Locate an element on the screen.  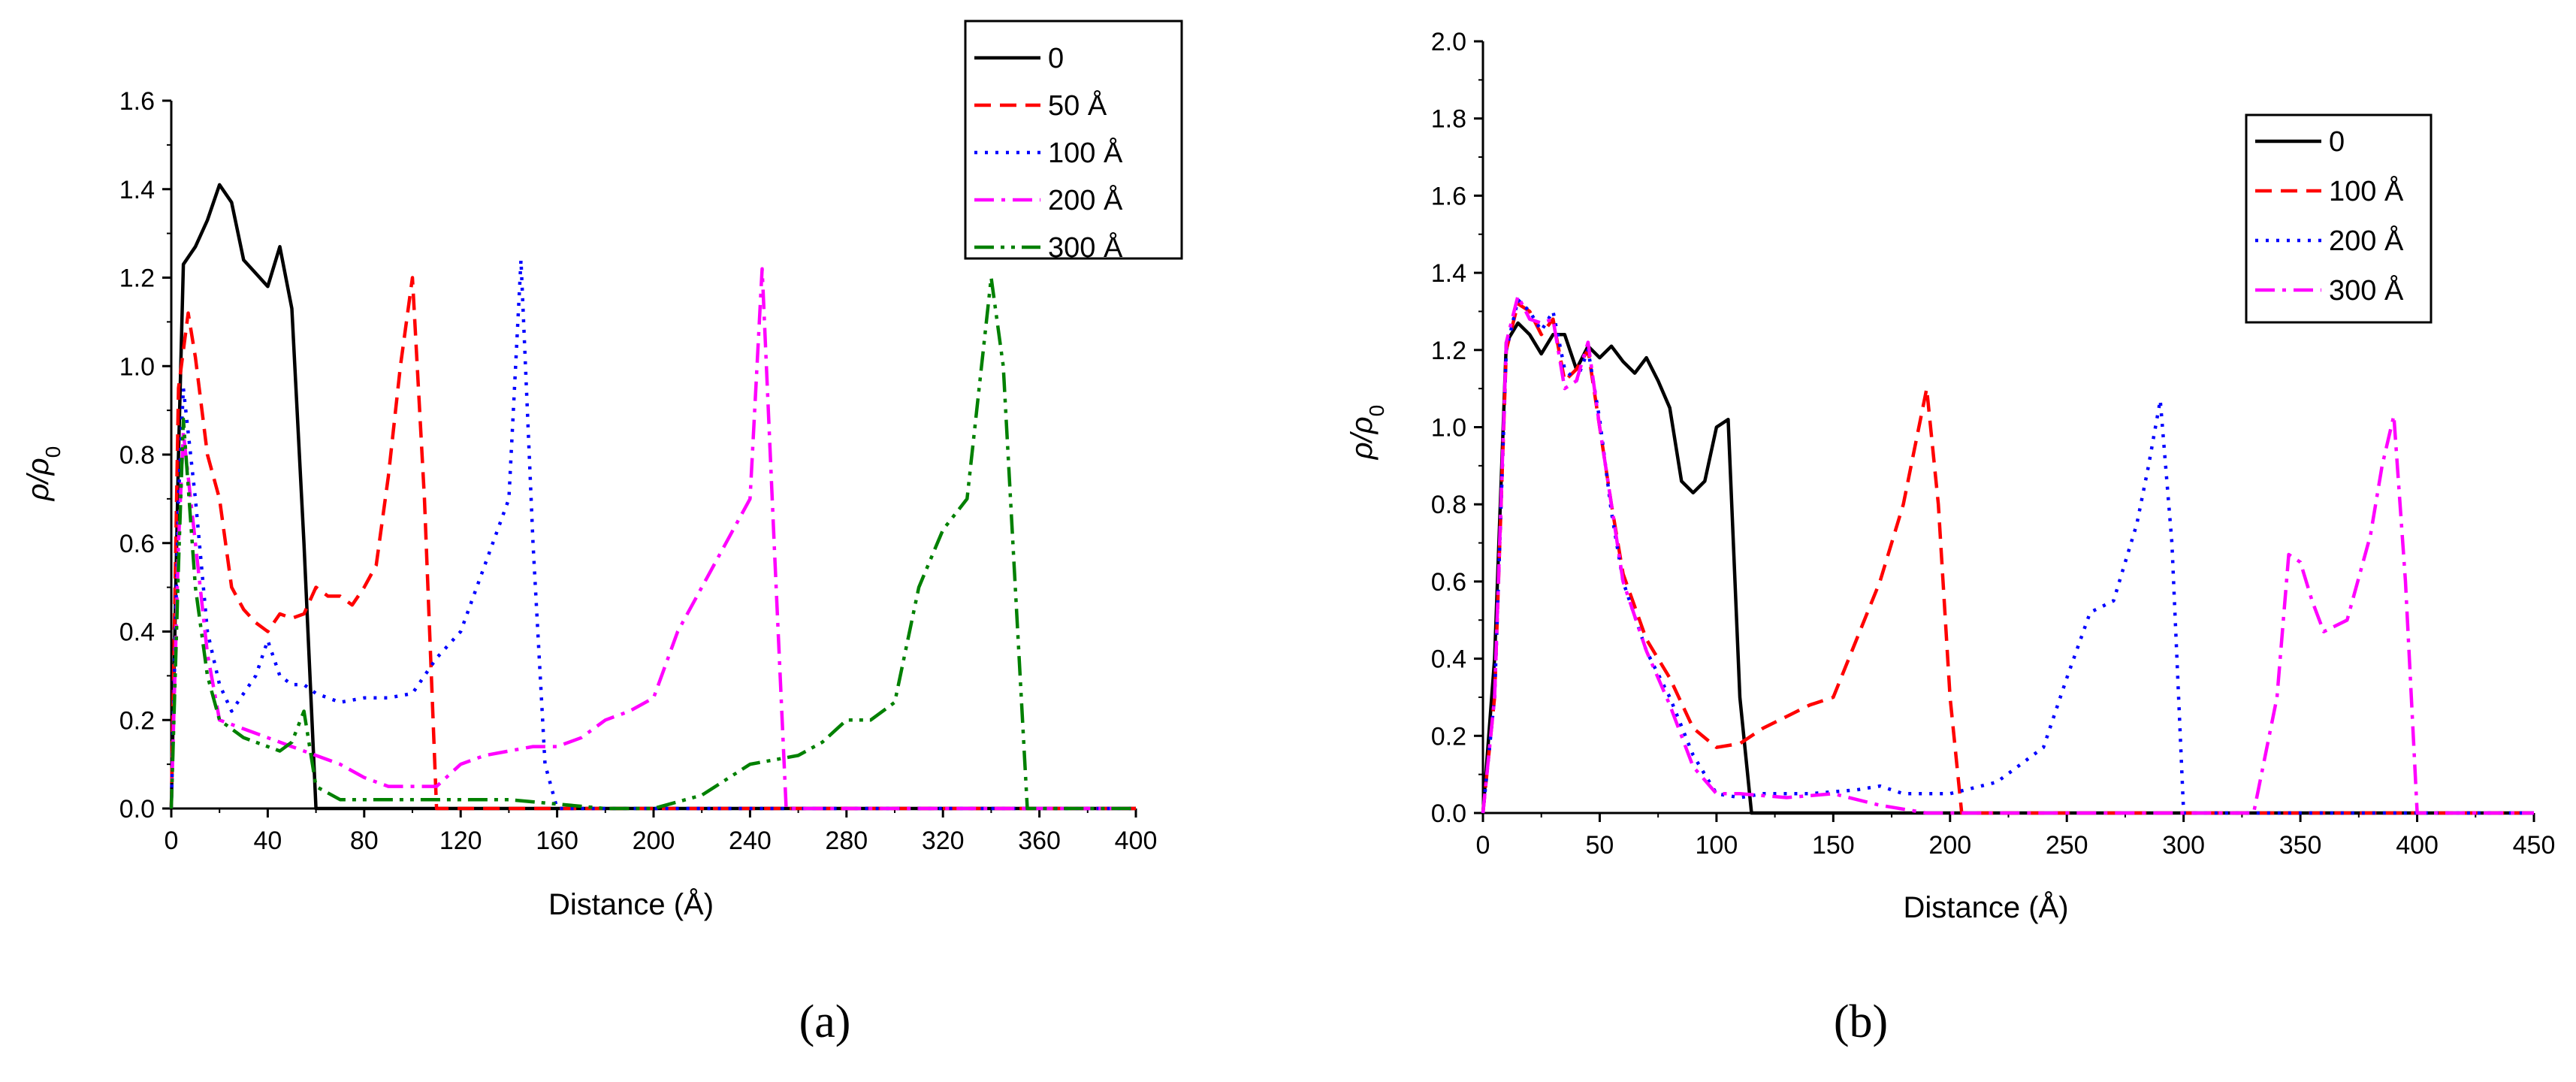
panel-a-y-axis-title-subscript: 0 is located at coordinates (53, 452).